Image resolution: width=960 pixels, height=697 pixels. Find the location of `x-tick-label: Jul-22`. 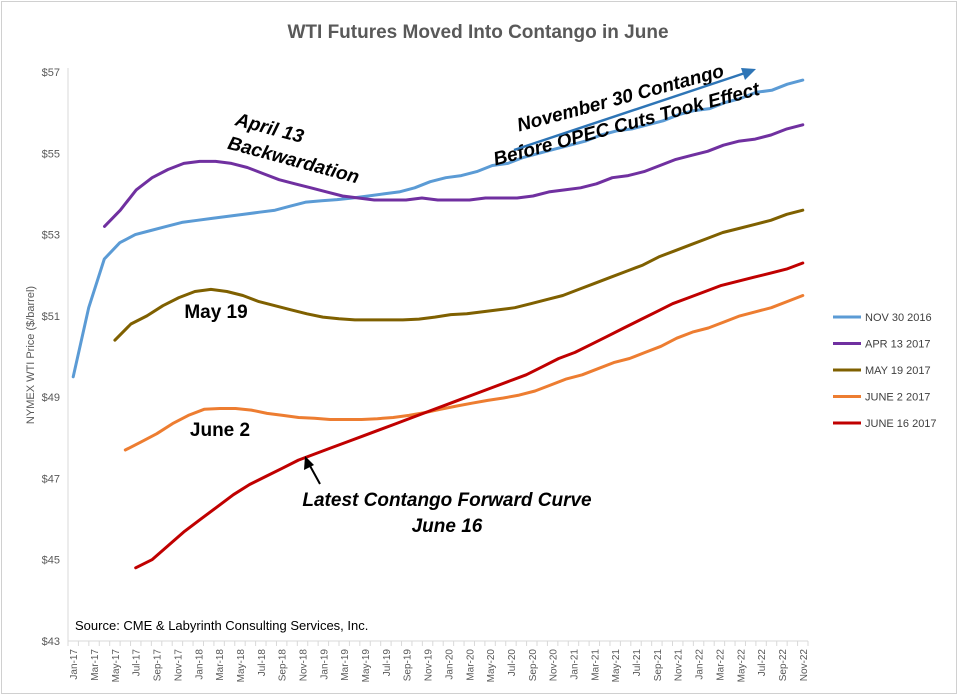

x-tick-label: Jul-22 is located at coordinates (762, 663).